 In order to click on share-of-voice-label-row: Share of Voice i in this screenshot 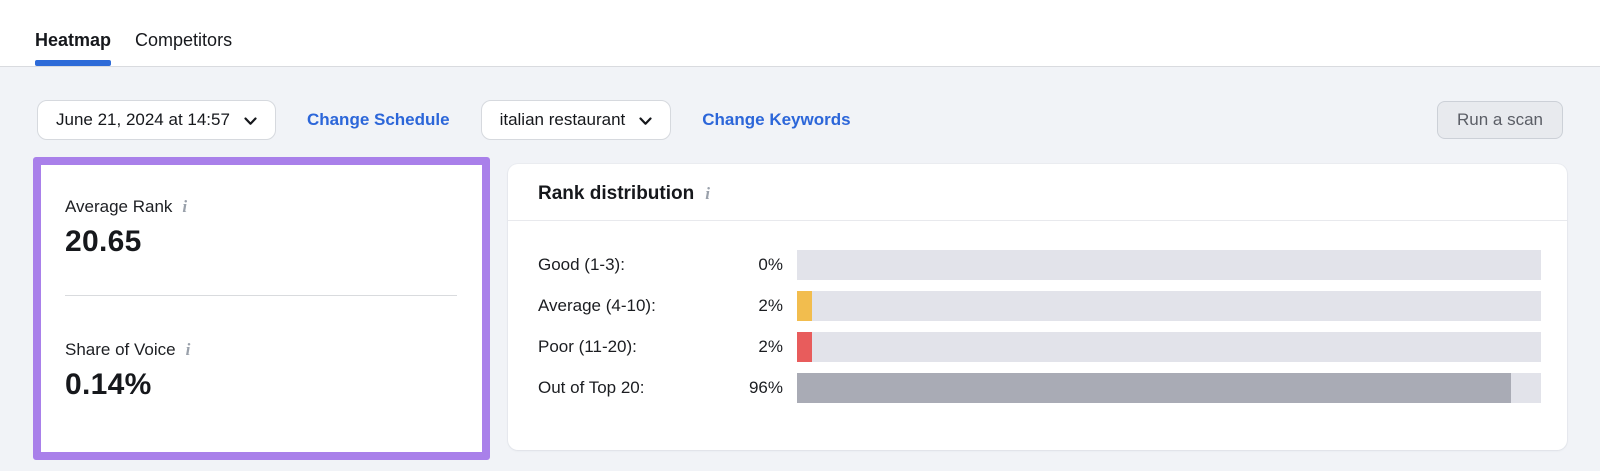, I will do `click(261, 350)`.